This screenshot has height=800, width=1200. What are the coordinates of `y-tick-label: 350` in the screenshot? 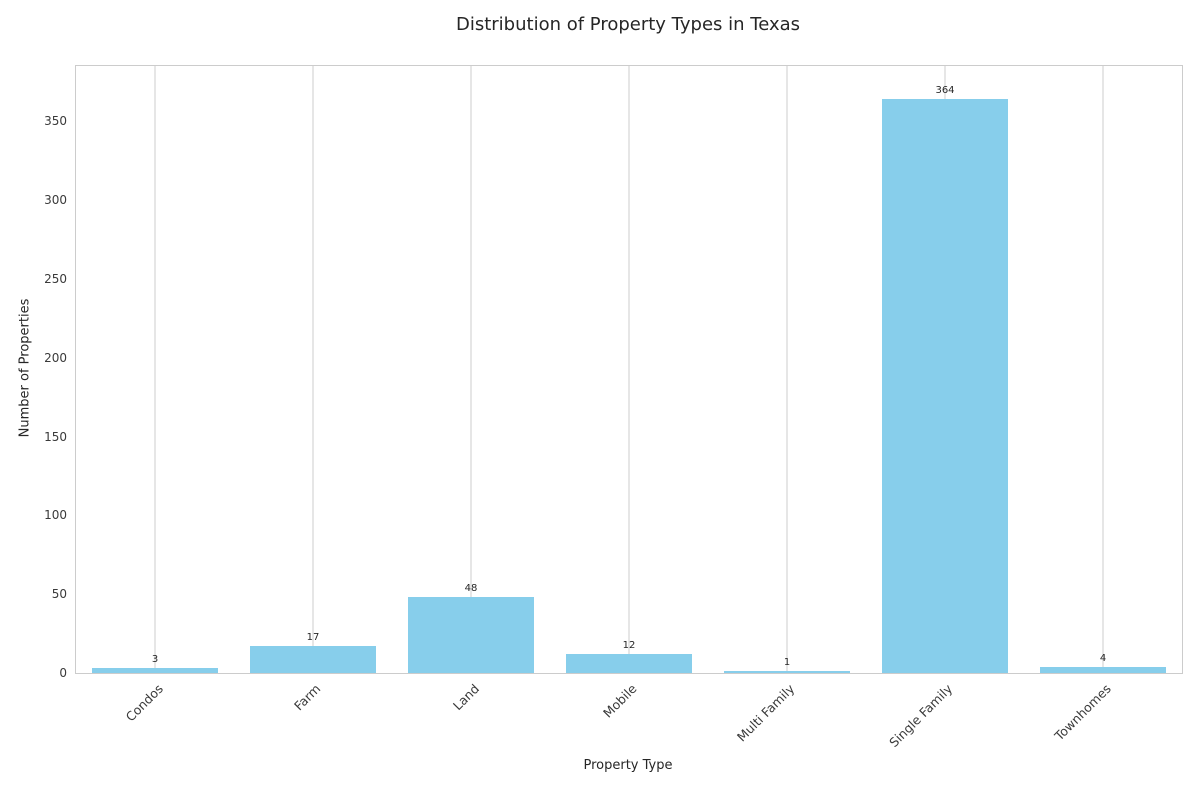 It's located at (55, 121).